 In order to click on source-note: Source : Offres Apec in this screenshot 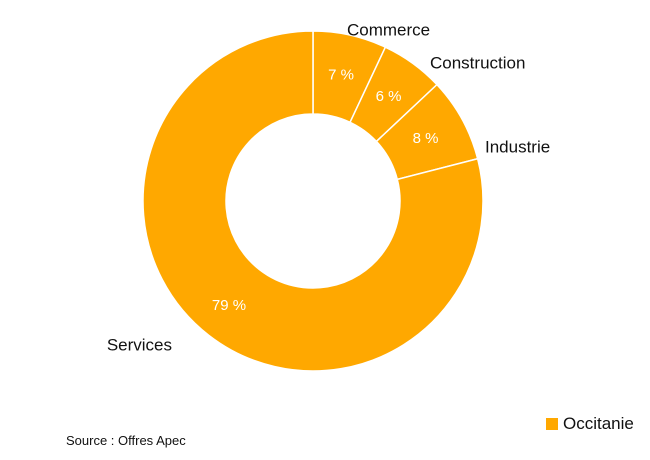, I will do `click(126, 440)`.